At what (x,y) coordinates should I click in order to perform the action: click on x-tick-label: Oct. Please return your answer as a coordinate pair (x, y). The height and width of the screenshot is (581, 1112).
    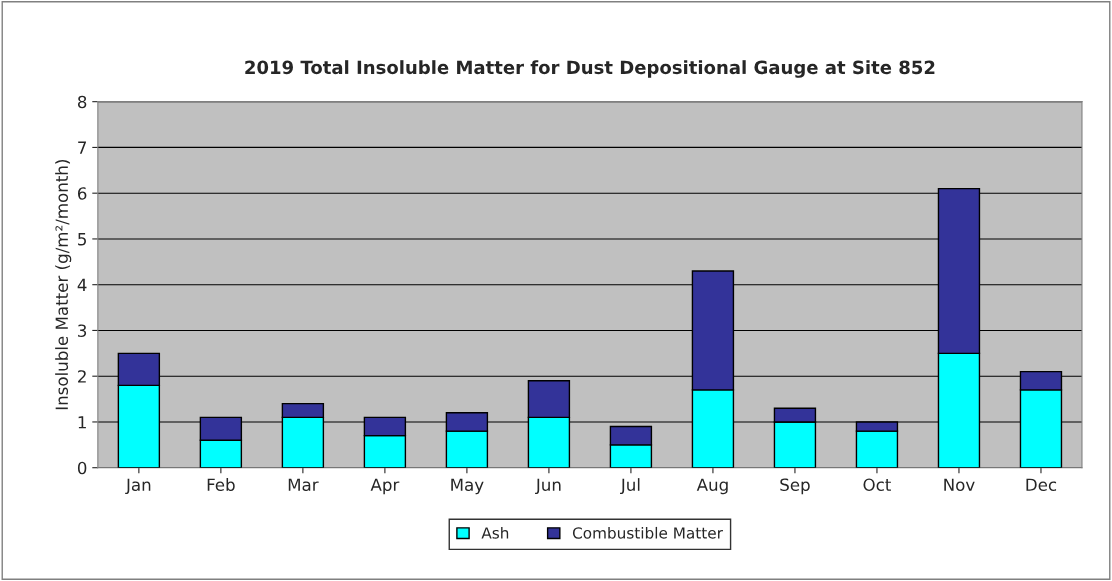
    Looking at the image, I should click on (877, 485).